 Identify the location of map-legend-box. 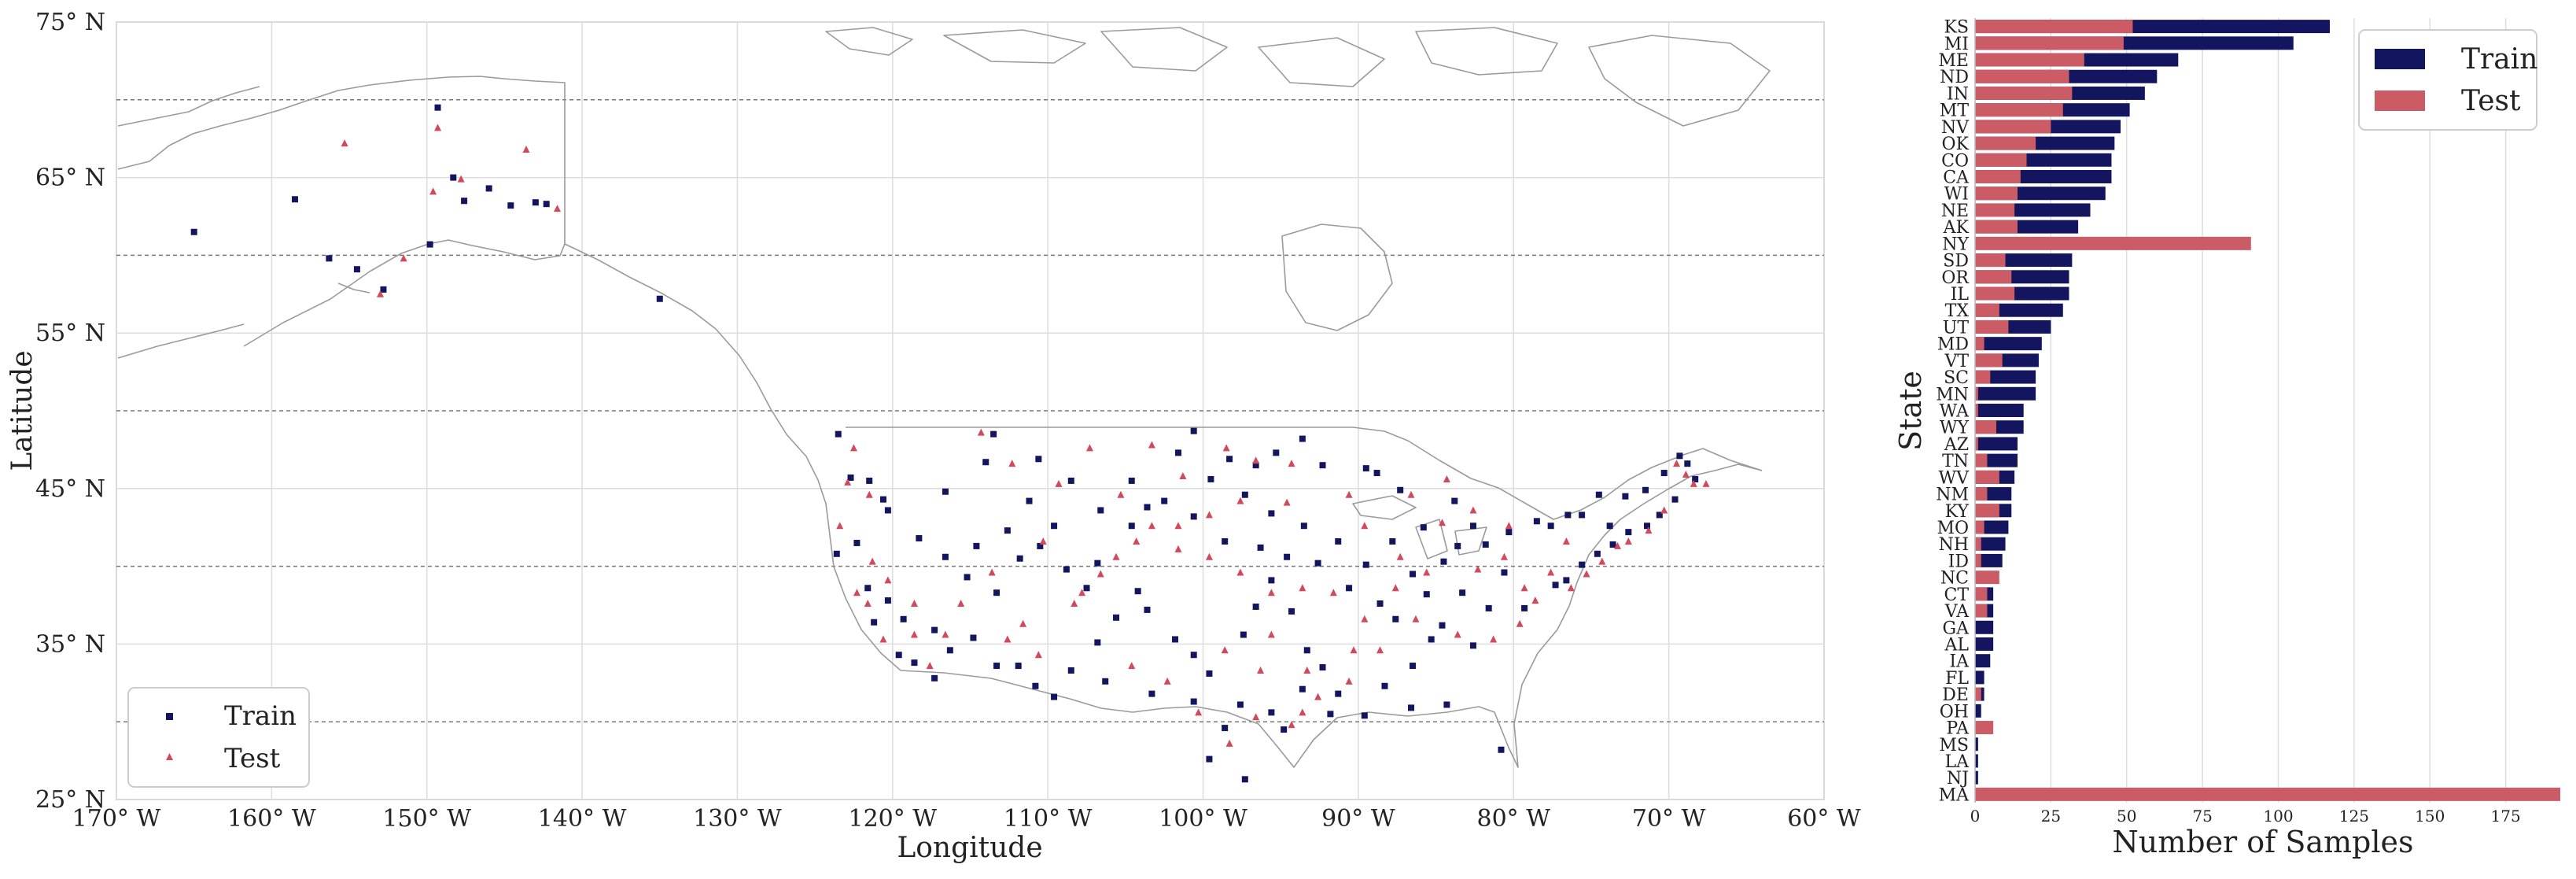
(218, 737).